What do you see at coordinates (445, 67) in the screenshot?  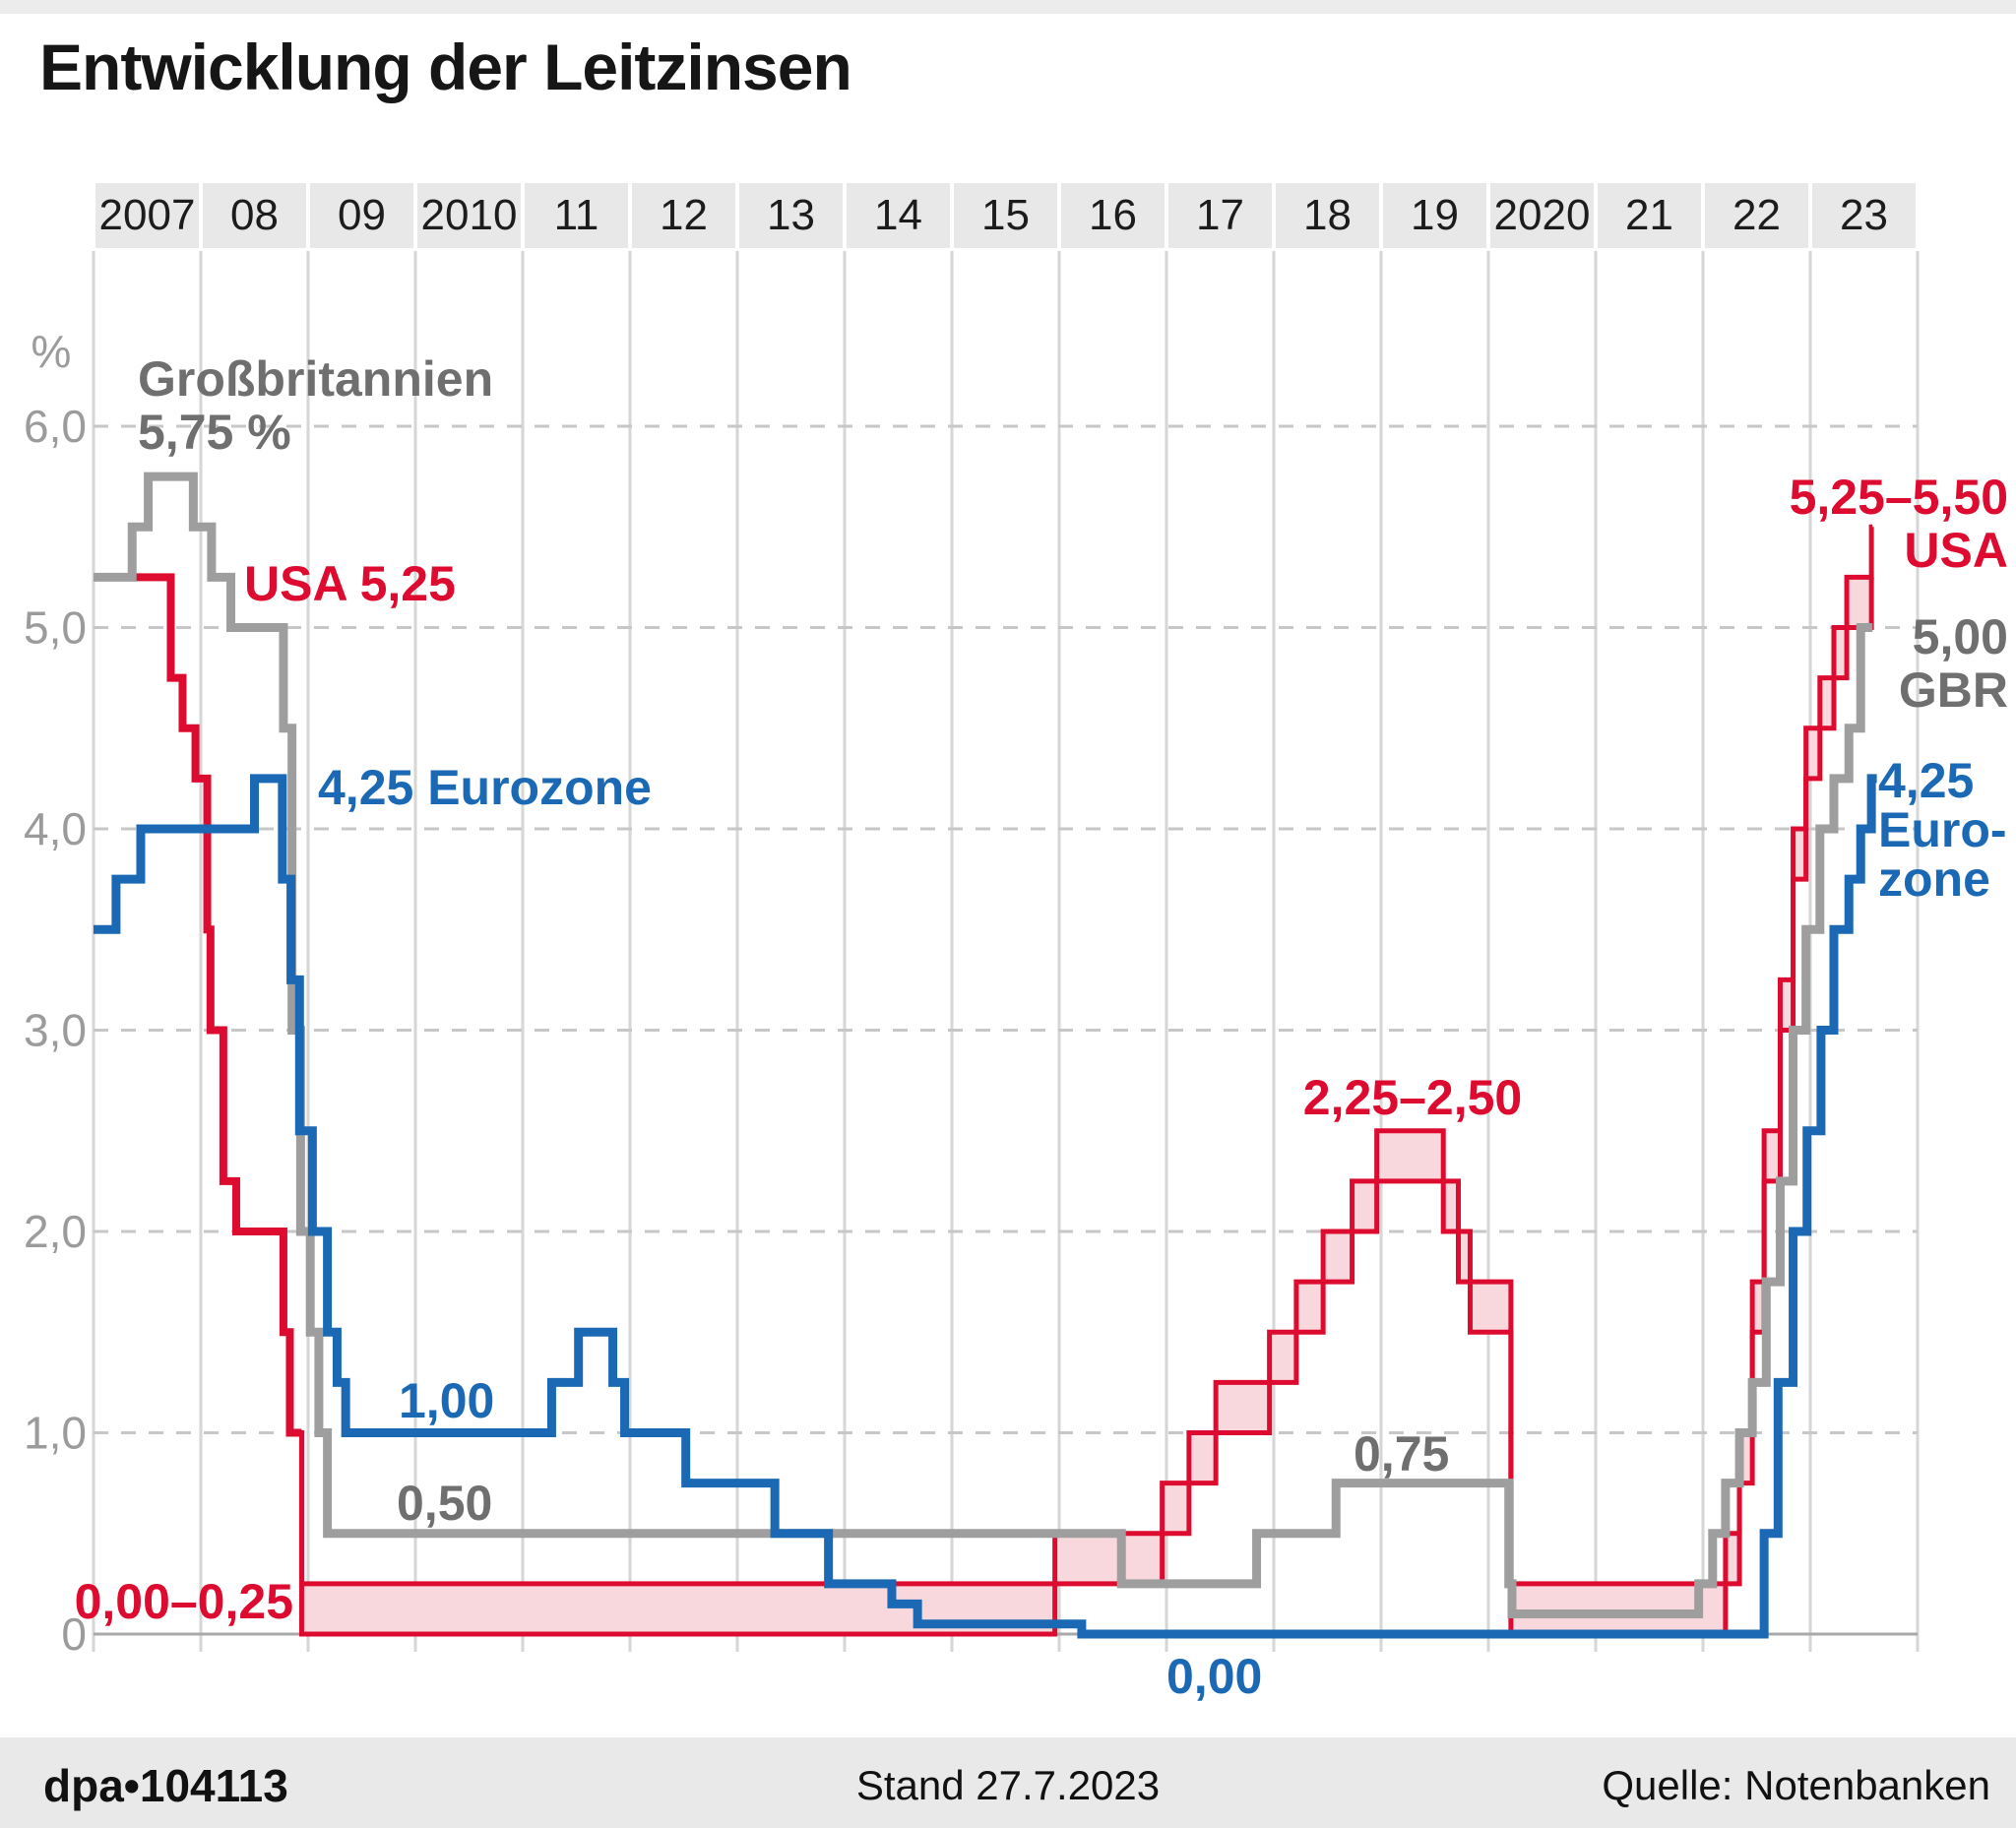 I see `page-title: Entwicklung der Leitzinsen` at bounding box center [445, 67].